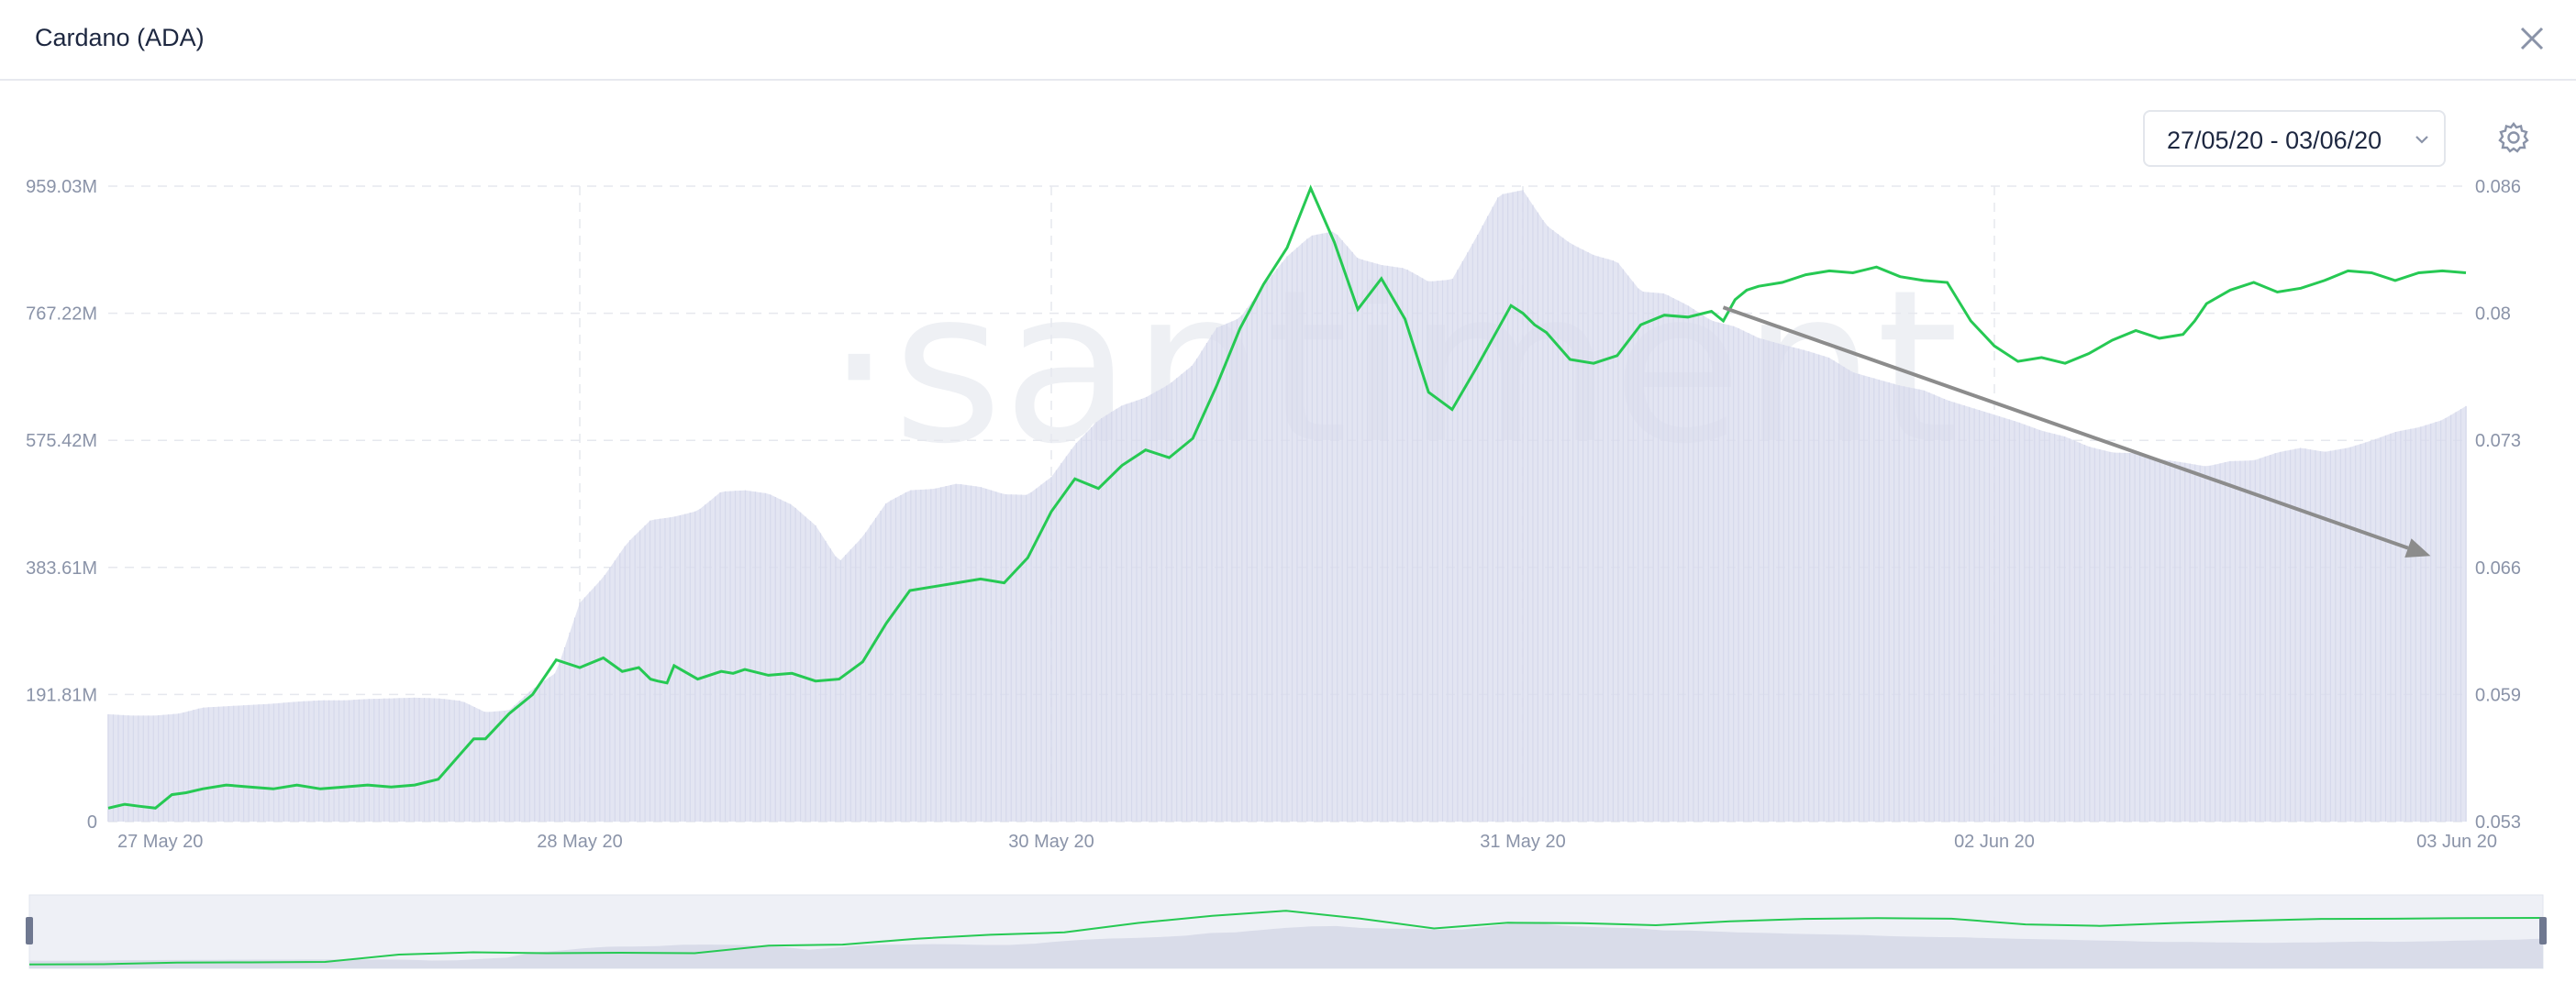  I want to click on date-range-picker: 27/05/20 - 03/06/20, so click(2294, 139).